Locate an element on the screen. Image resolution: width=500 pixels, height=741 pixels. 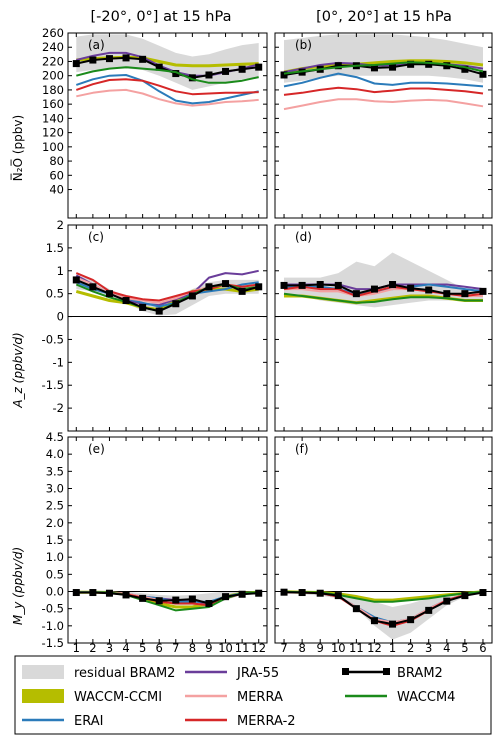
legend-swatch is located at coordinates (43, 672).